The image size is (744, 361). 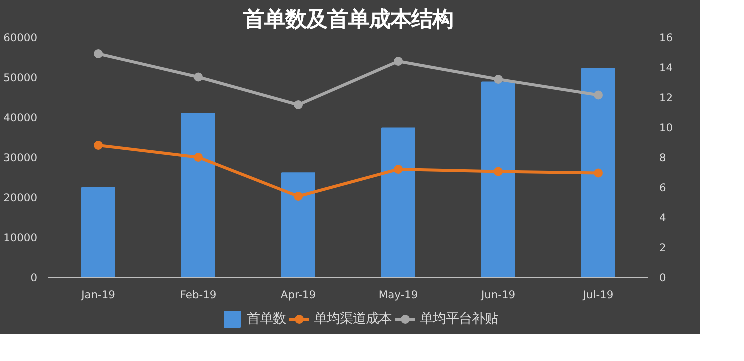 What do you see at coordinates (663, 218) in the screenshot?
I see `y2-tick-label: 4` at bounding box center [663, 218].